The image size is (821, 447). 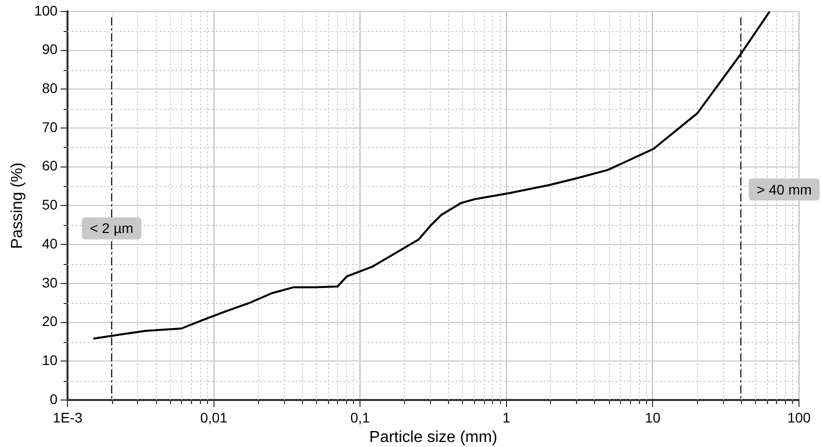 What do you see at coordinates (50, 204) in the screenshot?
I see `y-tick-label: 50` at bounding box center [50, 204].